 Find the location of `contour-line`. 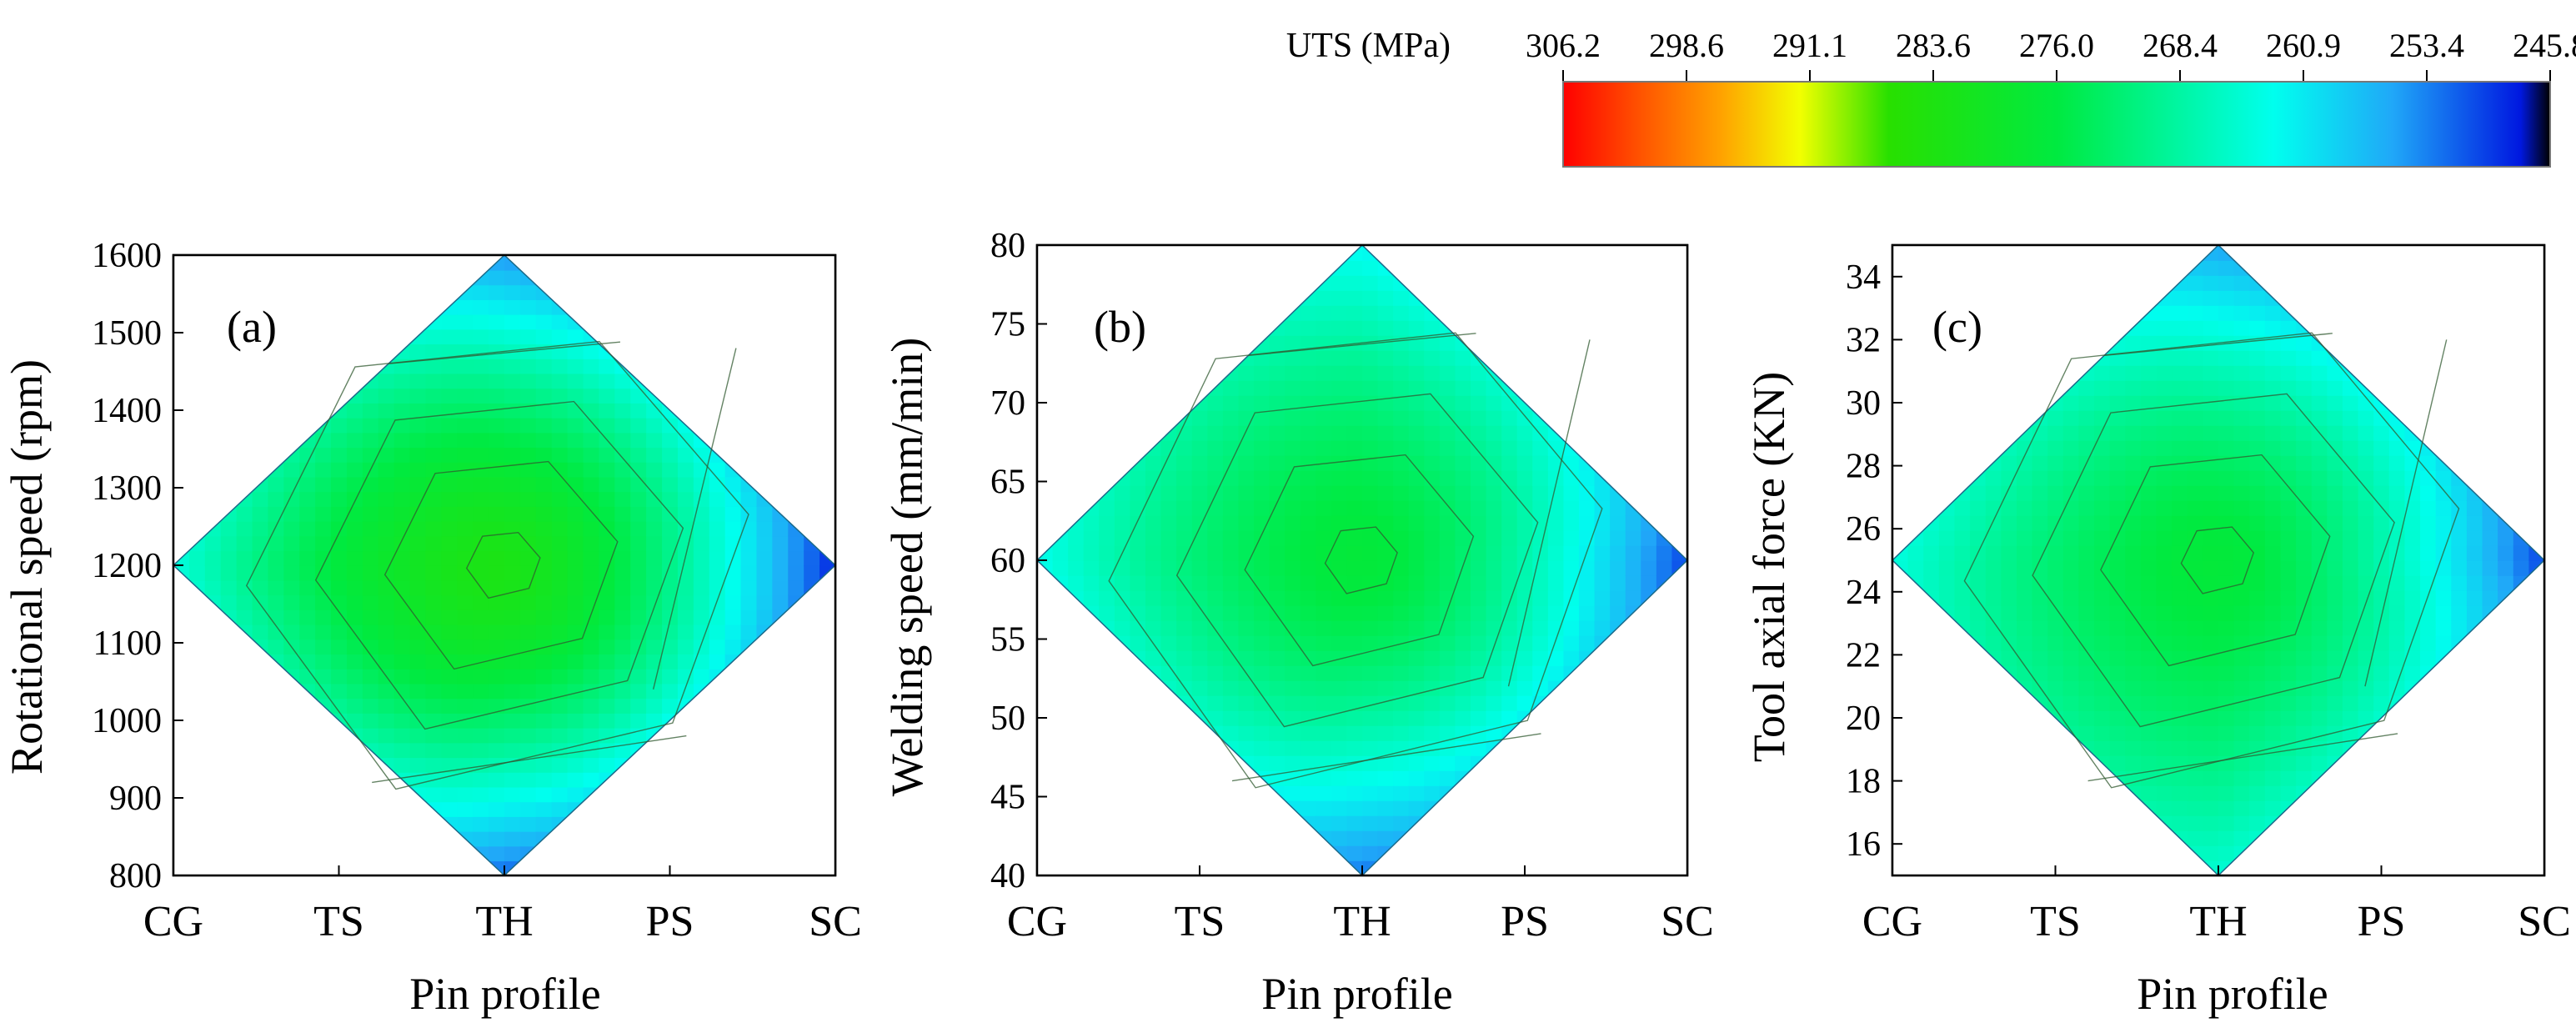

contour-line is located at coordinates (1361, 560).